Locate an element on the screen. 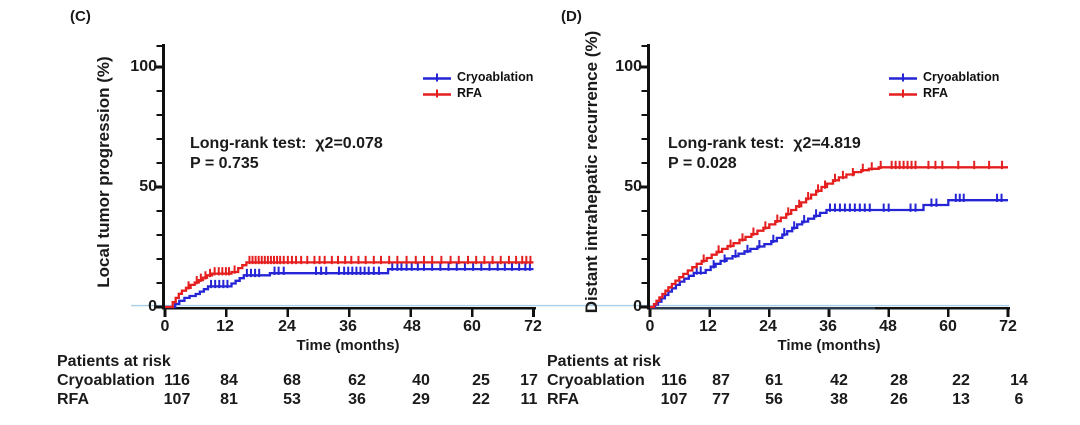 The height and width of the screenshot is (425, 1080). risk-count: 11 is located at coordinates (529, 399).